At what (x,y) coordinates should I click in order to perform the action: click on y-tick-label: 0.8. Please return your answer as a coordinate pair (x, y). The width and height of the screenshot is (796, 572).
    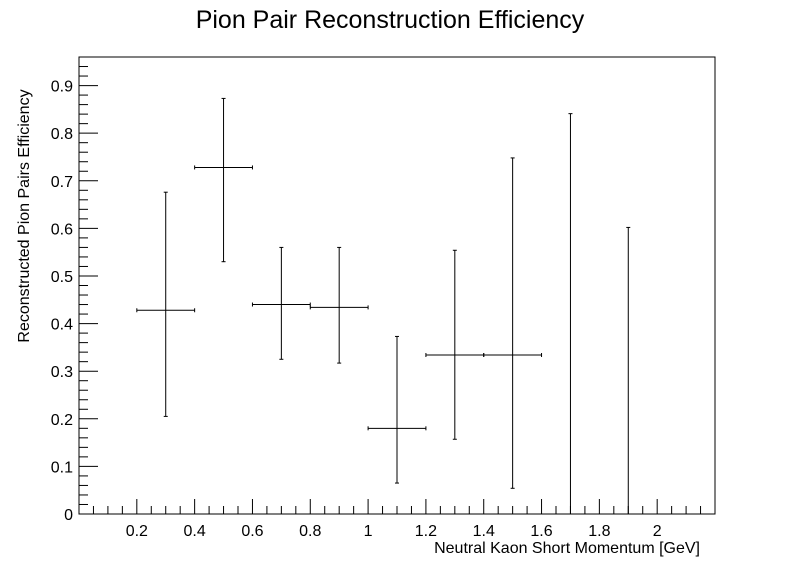
    Looking at the image, I should click on (62, 134).